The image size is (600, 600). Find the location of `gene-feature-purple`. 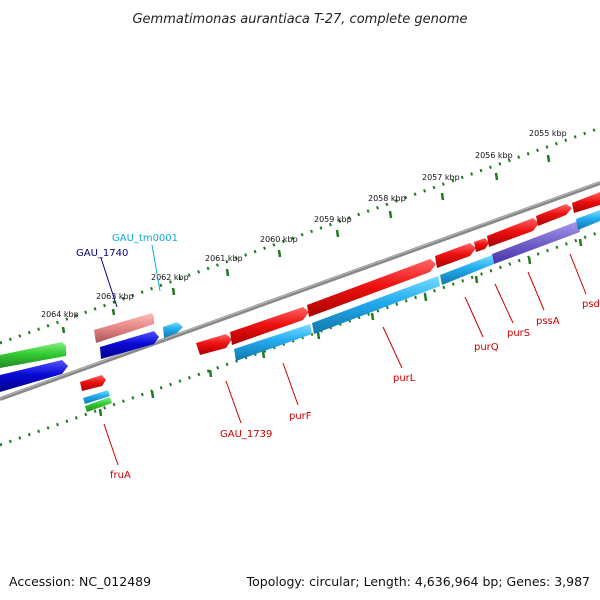

gene-feature-purple is located at coordinates (536, 242).